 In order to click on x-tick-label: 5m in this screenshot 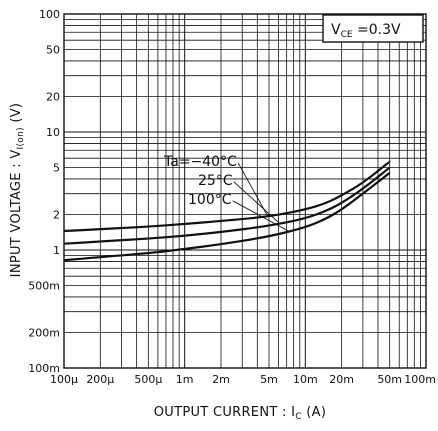, I will do `click(269, 379)`.